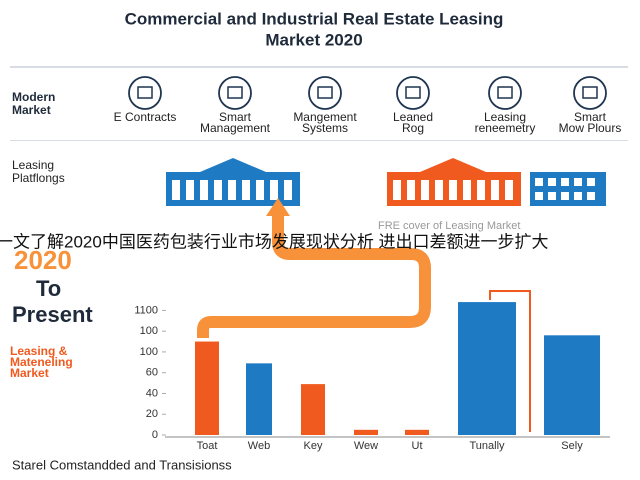 The height and width of the screenshot is (480, 640). What do you see at coordinates (274, 241) in the screenshot?
I see `overlay-text: 一文了解2020中国医药包装行业市场发展现状分析 进出口差额进一步扩大` at bounding box center [274, 241].